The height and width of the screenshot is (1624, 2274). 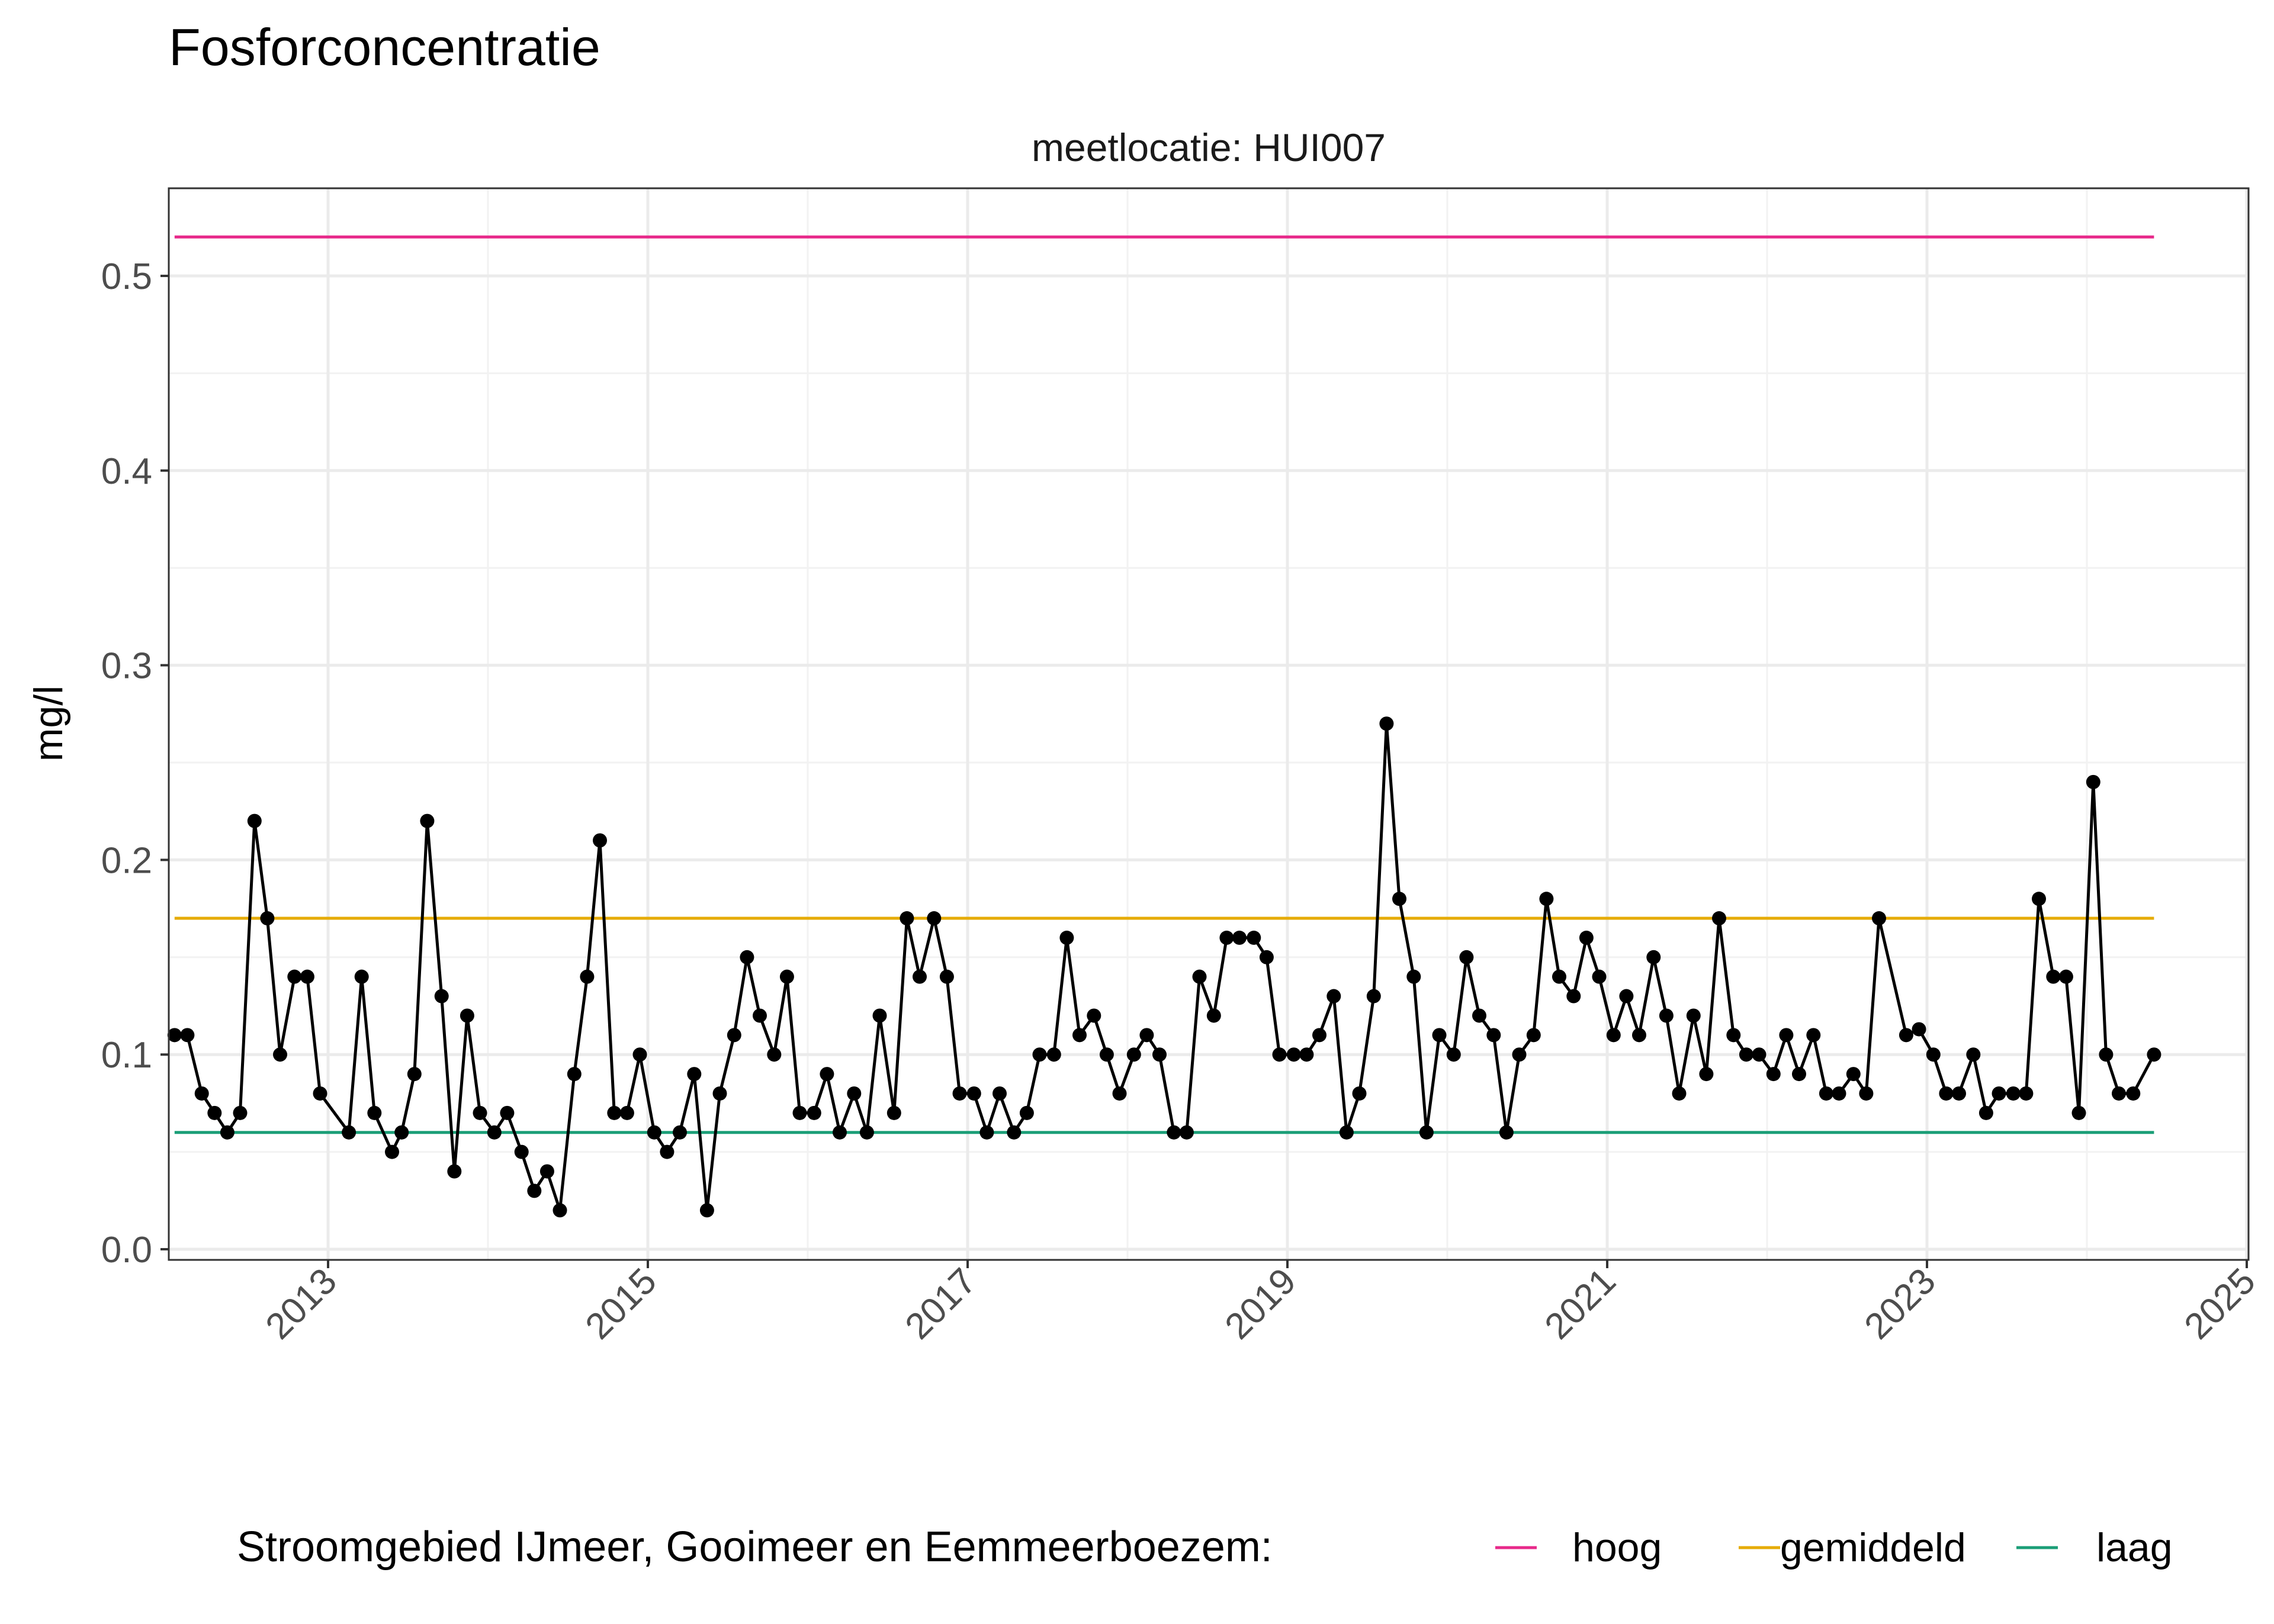 I want to click on x-tick-label: 2015, so click(x=621, y=1303).